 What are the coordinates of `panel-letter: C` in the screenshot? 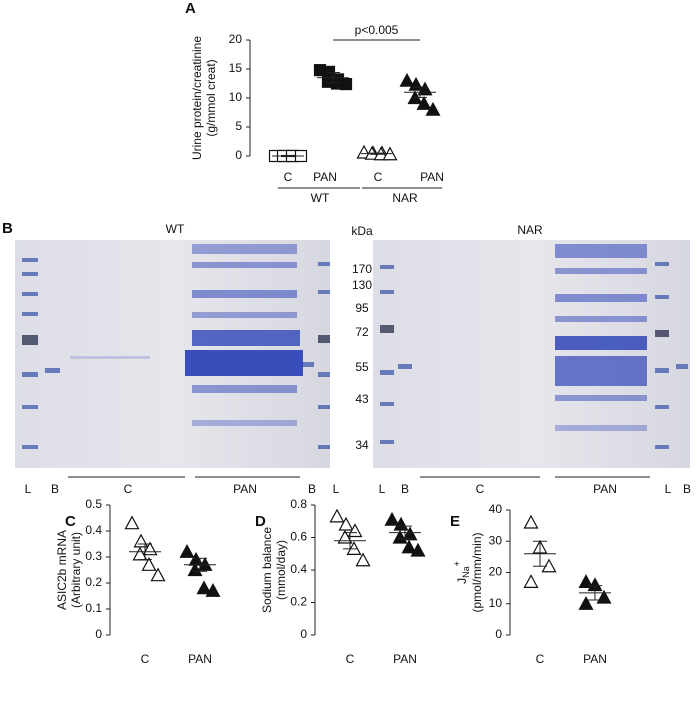 It's located at (70, 521).